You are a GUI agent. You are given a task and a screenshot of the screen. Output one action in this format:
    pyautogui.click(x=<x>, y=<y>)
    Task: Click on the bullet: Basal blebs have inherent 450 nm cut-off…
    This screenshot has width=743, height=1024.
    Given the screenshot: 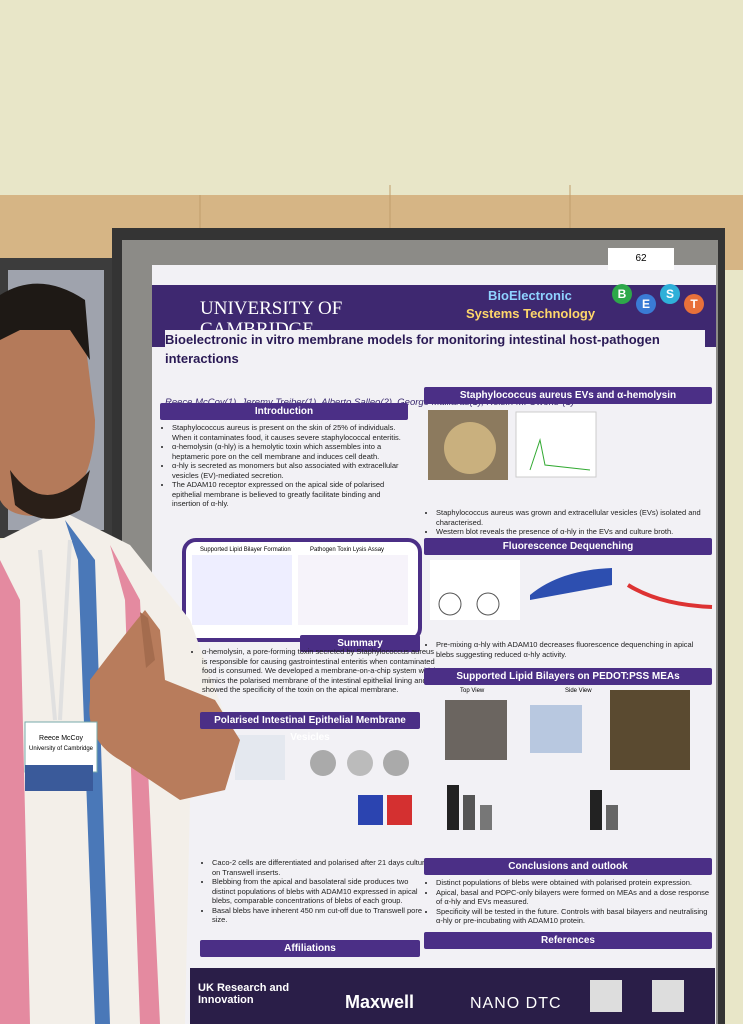 What is the action you would take?
    pyautogui.click(x=321, y=915)
    